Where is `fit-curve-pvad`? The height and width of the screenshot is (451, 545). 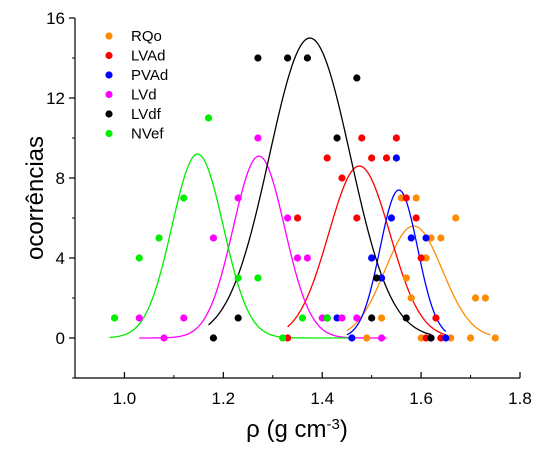
fit-curve-pvad is located at coordinates (396, 262).